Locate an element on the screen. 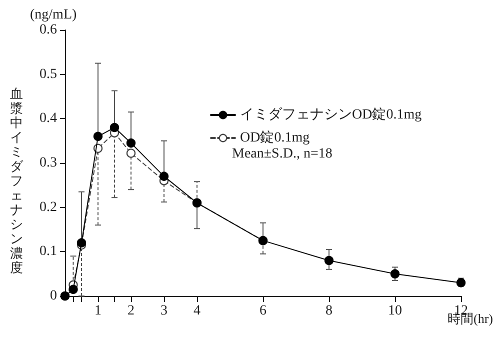  x-tick-label: 6 is located at coordinates (263, 311).